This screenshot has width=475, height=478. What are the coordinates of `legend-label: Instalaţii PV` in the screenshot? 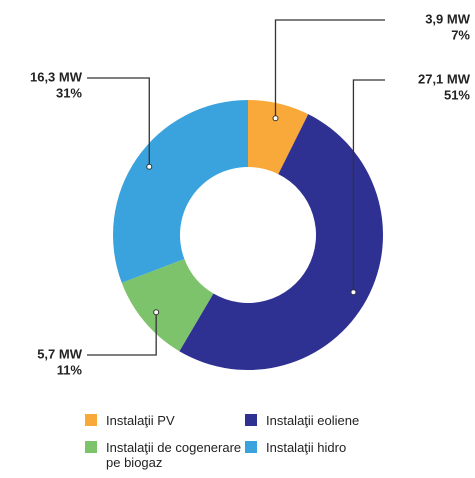 It's located at (140, 420).